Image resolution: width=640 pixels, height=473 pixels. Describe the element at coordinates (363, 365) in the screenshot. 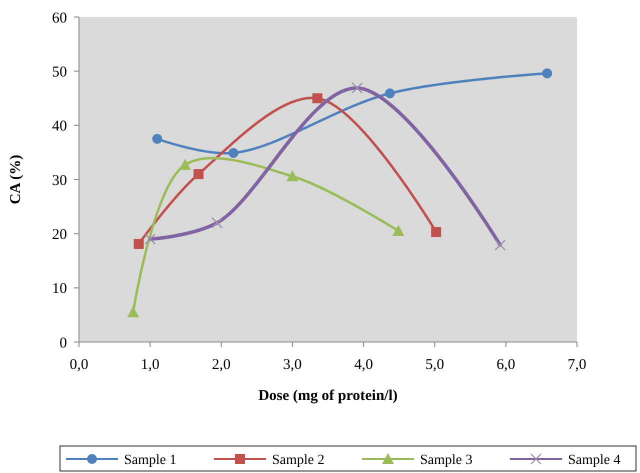

I see `x-tick-label: 4,0` at that location.